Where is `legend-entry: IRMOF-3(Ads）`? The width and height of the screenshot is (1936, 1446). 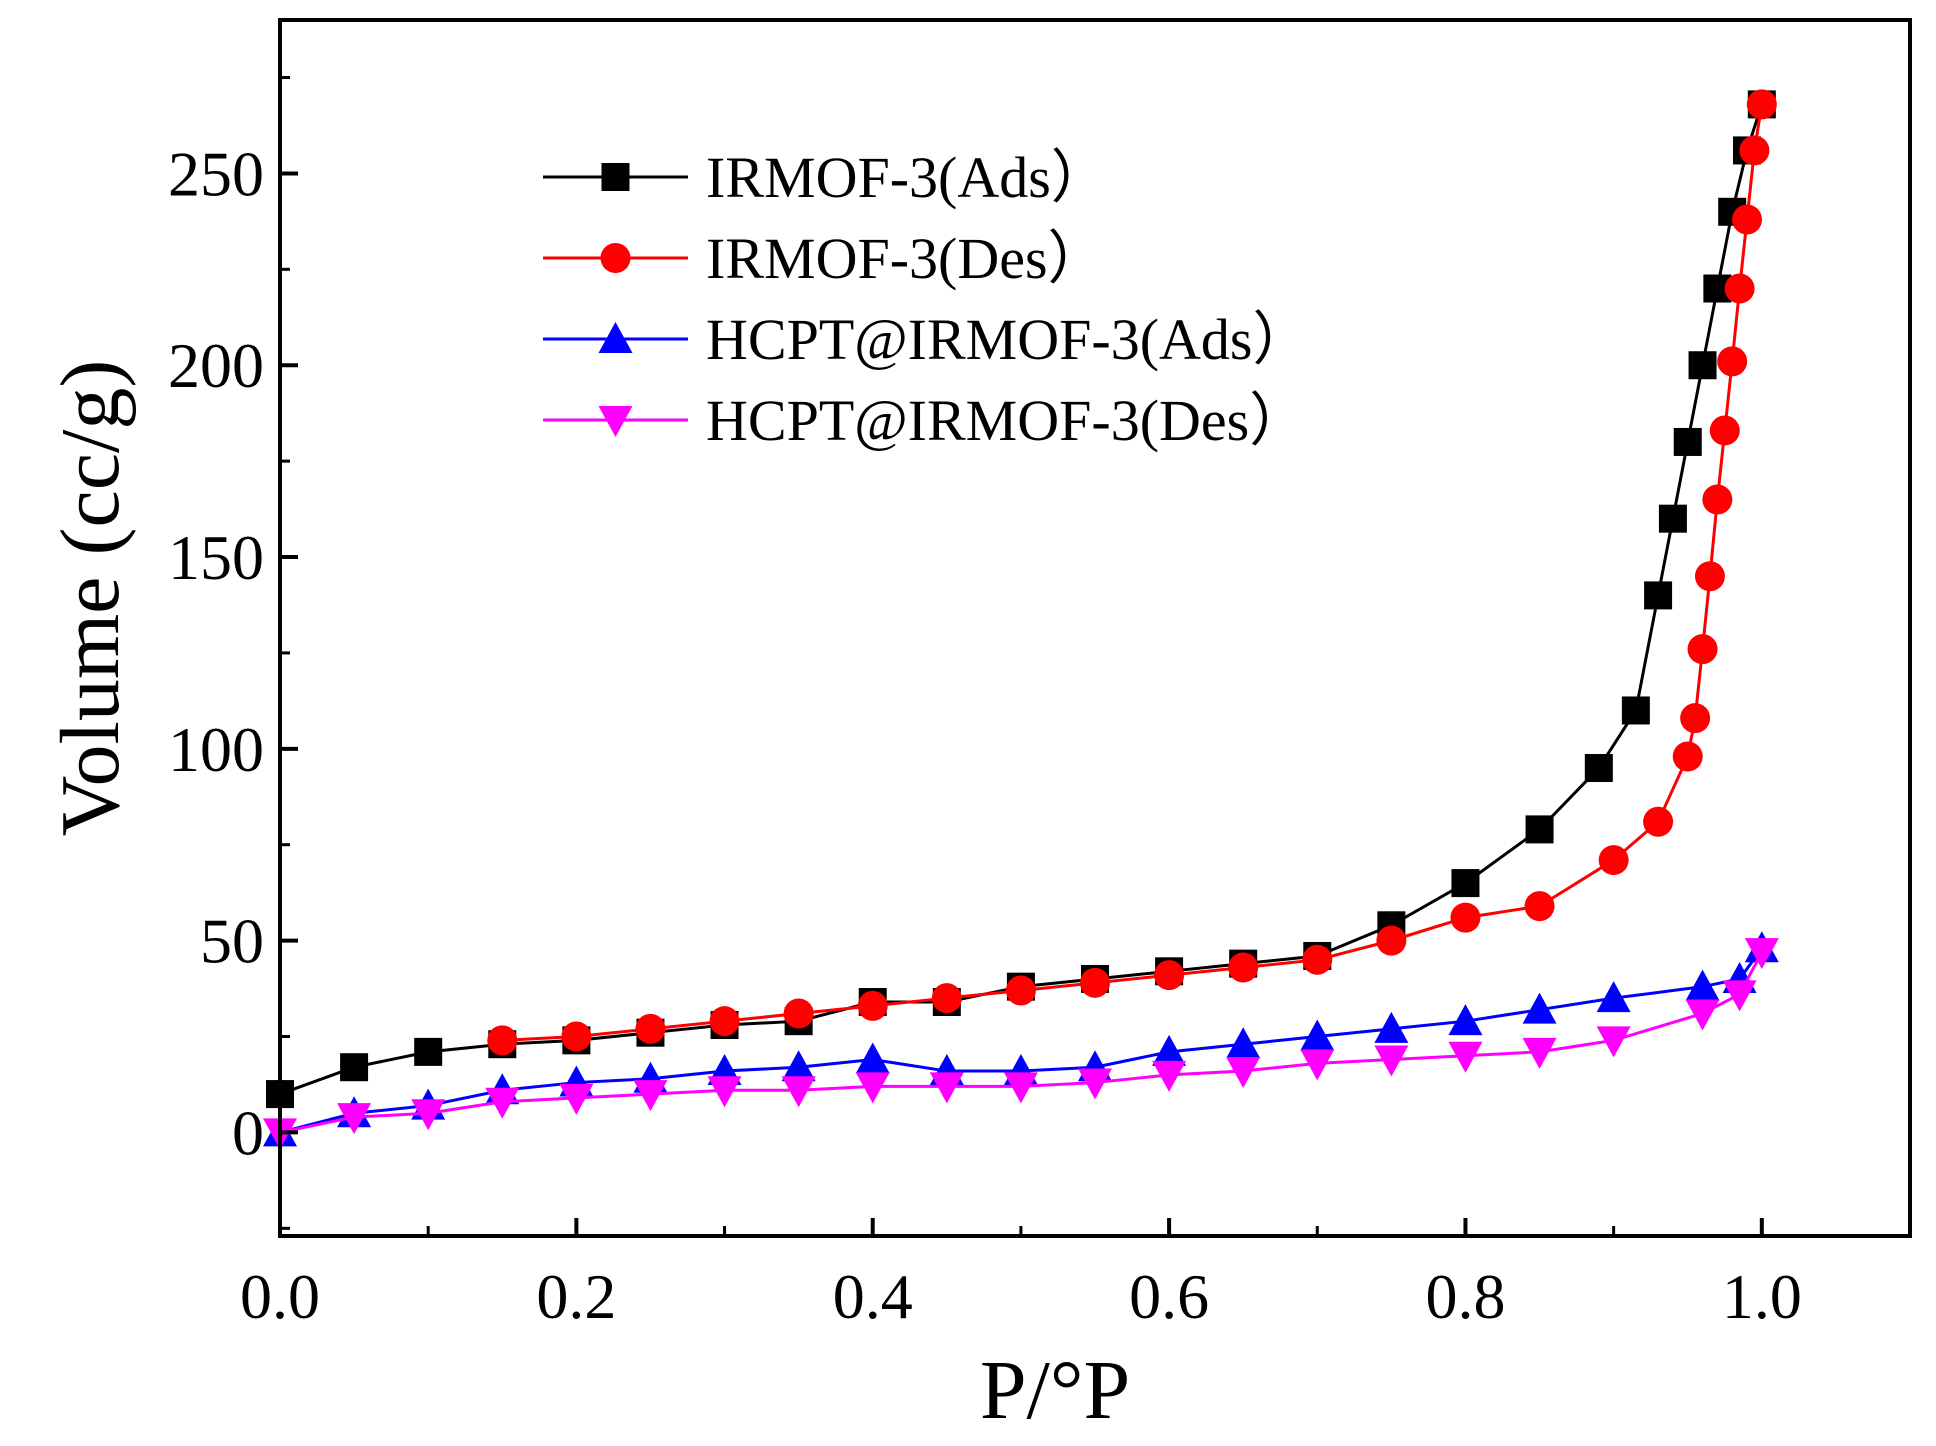 legend-entry: IRMOF-3(Ads） is located at coordinates (826, 177).